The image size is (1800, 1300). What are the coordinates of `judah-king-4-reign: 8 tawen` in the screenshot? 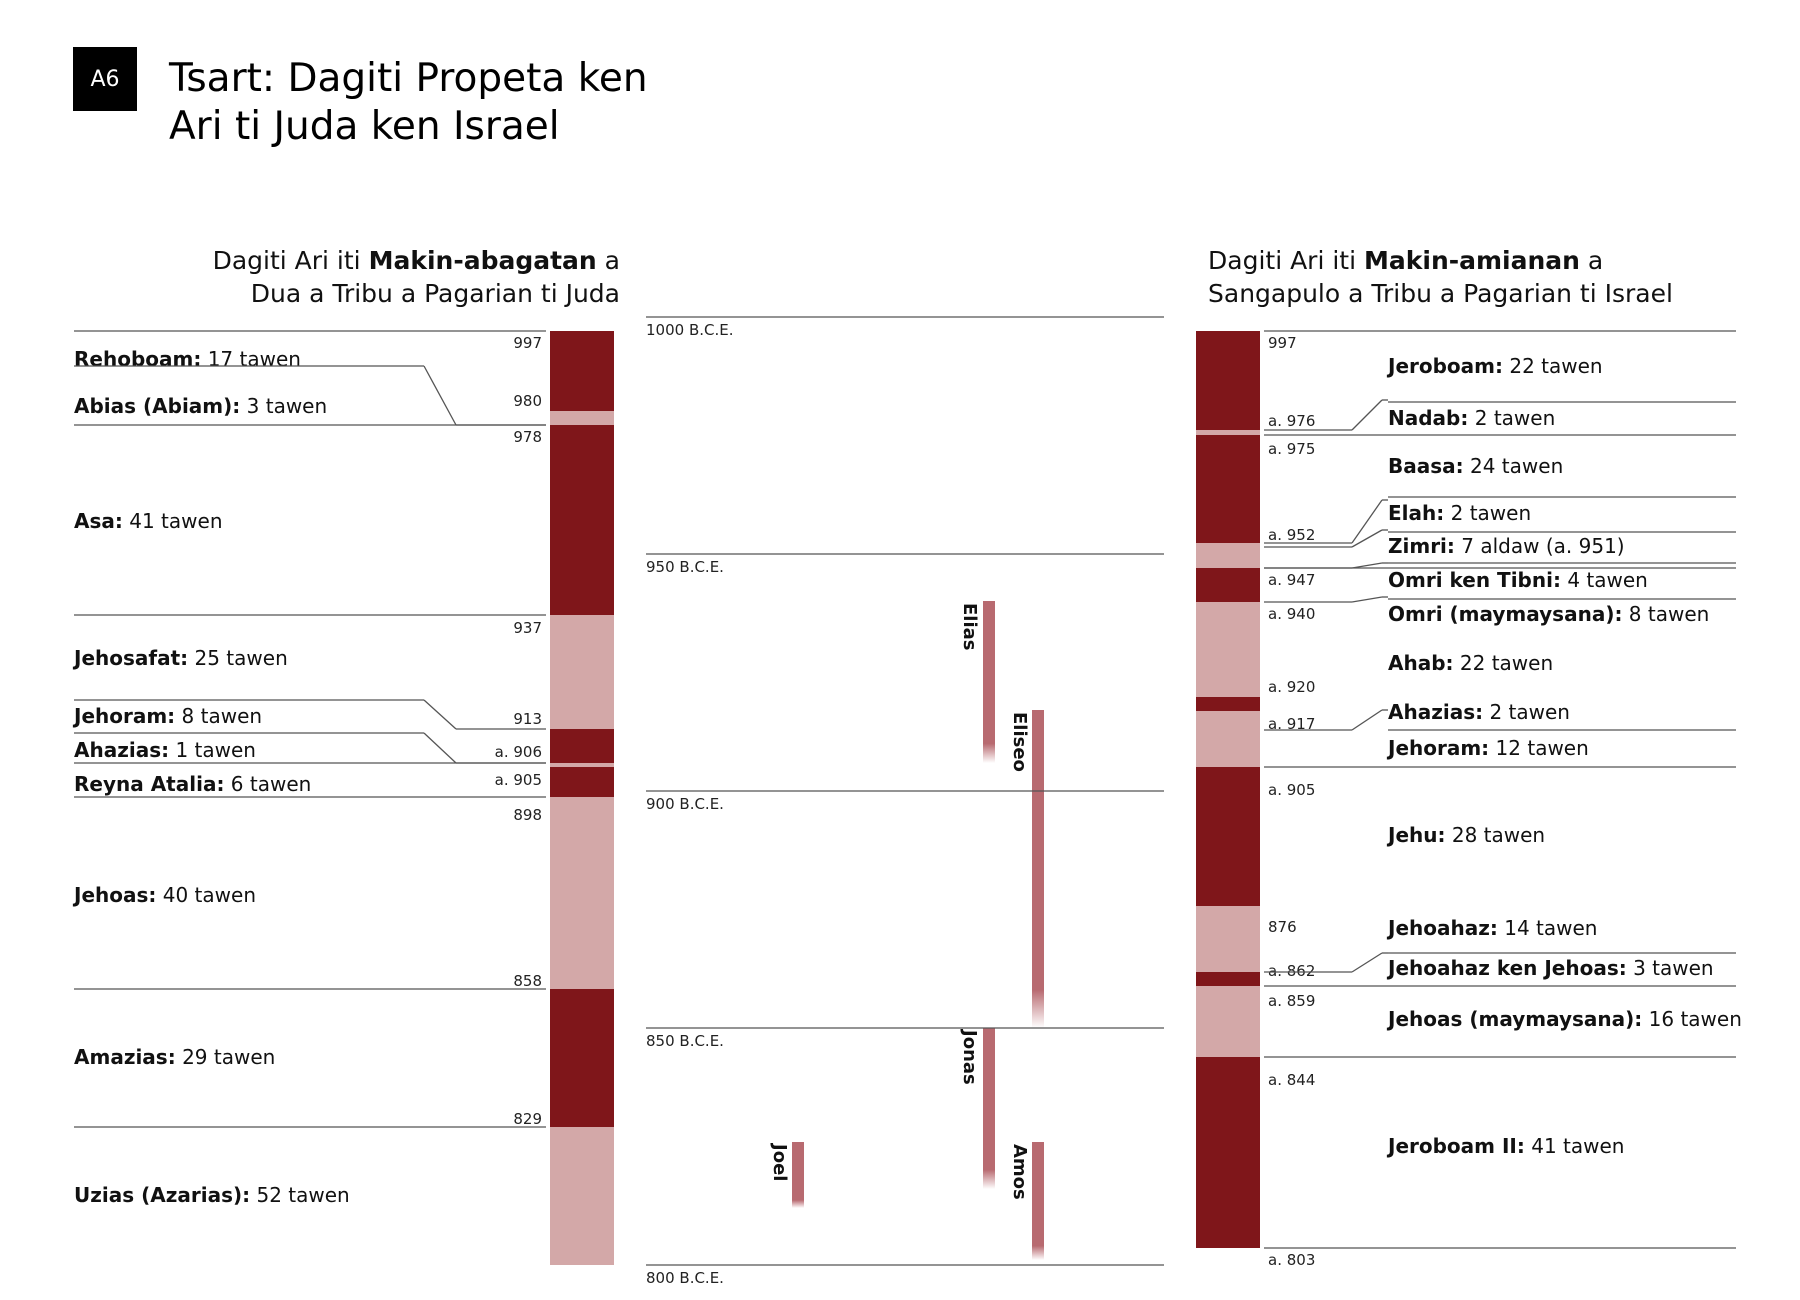 It's located at (219, 716).